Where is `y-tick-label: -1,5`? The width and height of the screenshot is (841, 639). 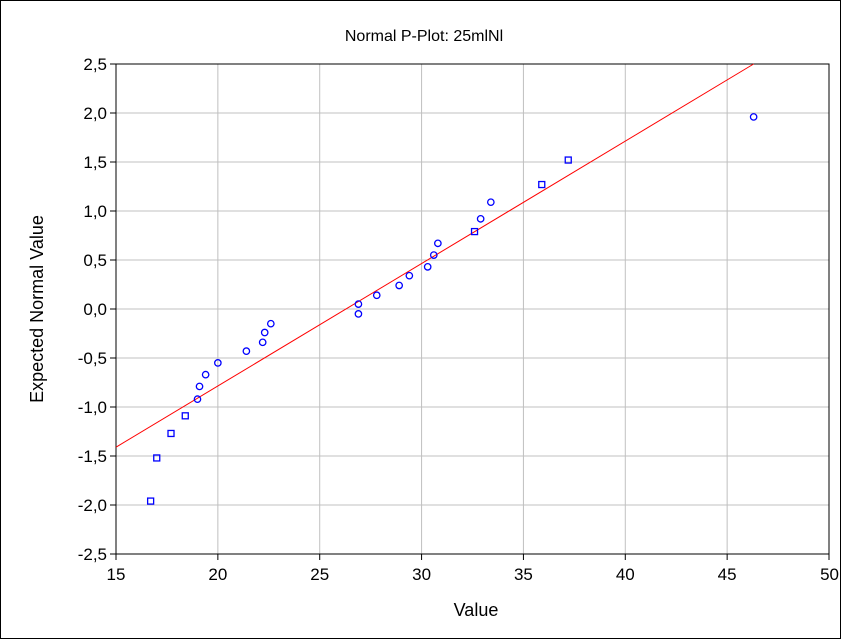 y-tick-label: -1,5 is located at coordinates (92, 456).